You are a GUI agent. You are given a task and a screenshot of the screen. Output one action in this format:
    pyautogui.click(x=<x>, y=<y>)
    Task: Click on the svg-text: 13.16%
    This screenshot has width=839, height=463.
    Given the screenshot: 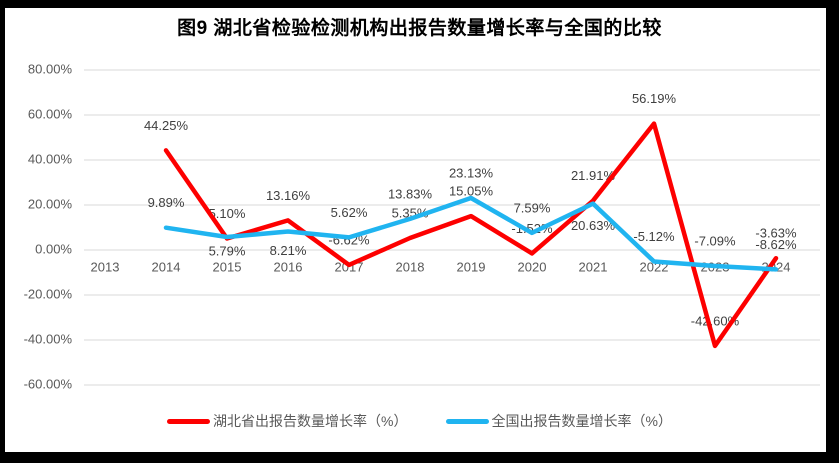 What is the action you would take?
    pyautogui.click(x=288, y=195)
    